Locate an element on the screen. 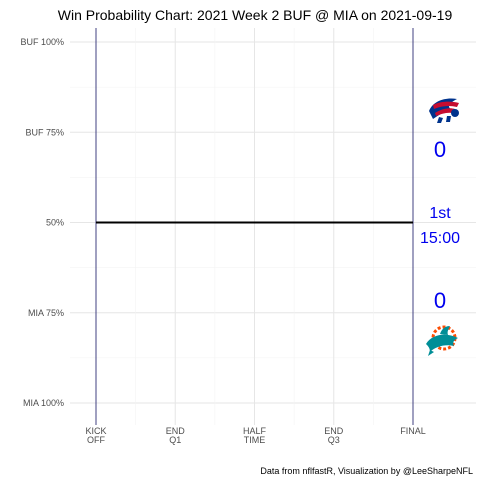 The height and width of the screenshot is (480, 480). home-score: 0 is located at coordinates (440, 300).